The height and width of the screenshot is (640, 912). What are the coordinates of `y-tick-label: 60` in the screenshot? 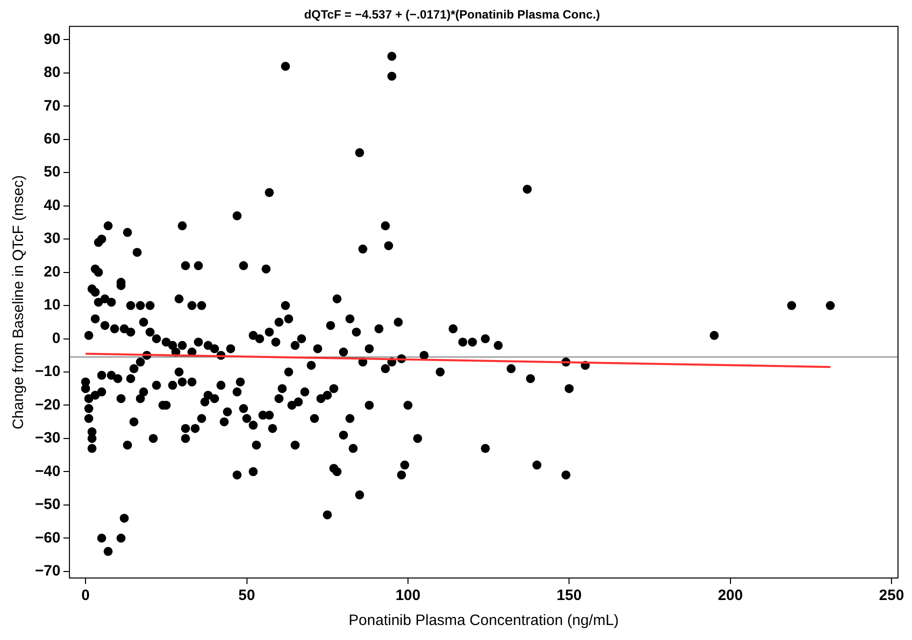 It's located at (52, 139).